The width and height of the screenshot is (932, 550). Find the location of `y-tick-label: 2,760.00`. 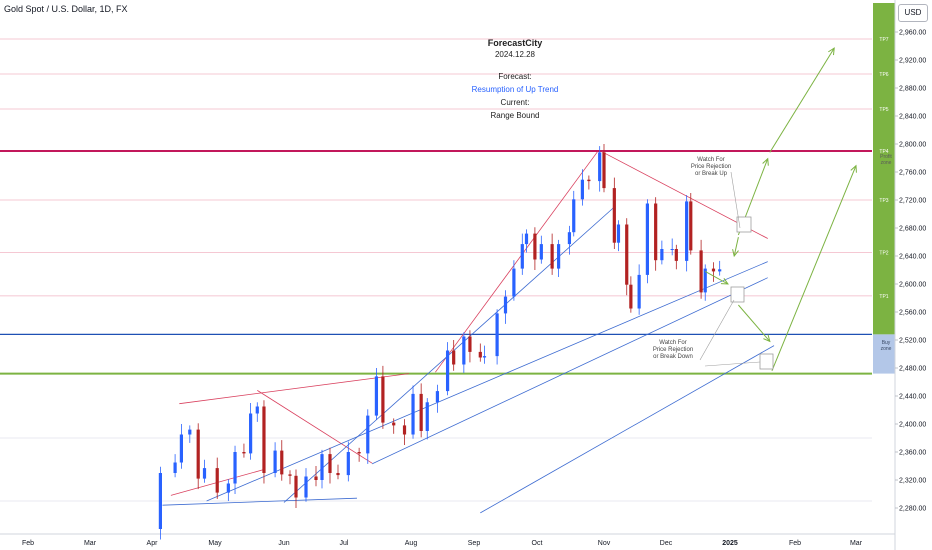

y-tick-label: 2,760.00 is located at coordinates (912, 173).